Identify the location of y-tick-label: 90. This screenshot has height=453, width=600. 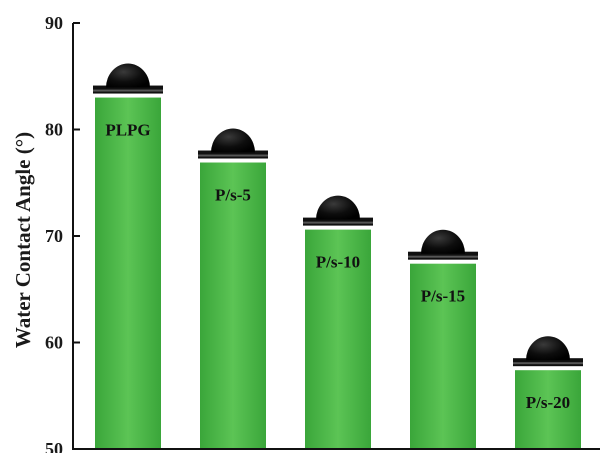
(54, 23).